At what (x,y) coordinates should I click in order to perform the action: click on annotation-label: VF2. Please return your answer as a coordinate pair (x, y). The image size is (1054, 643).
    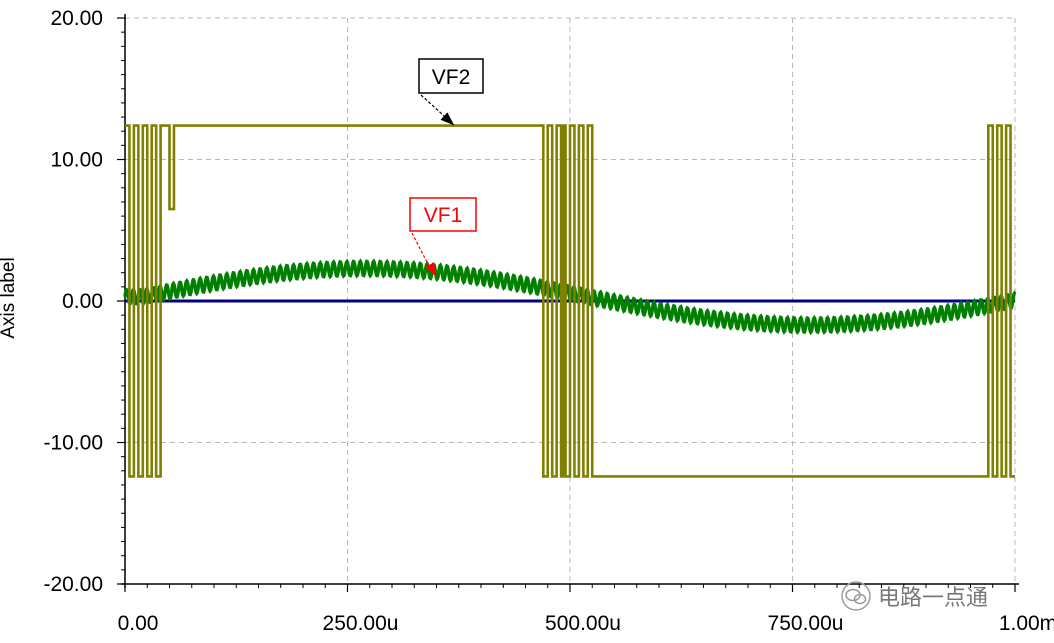
    Looking at the image, I should click on (451, 77).